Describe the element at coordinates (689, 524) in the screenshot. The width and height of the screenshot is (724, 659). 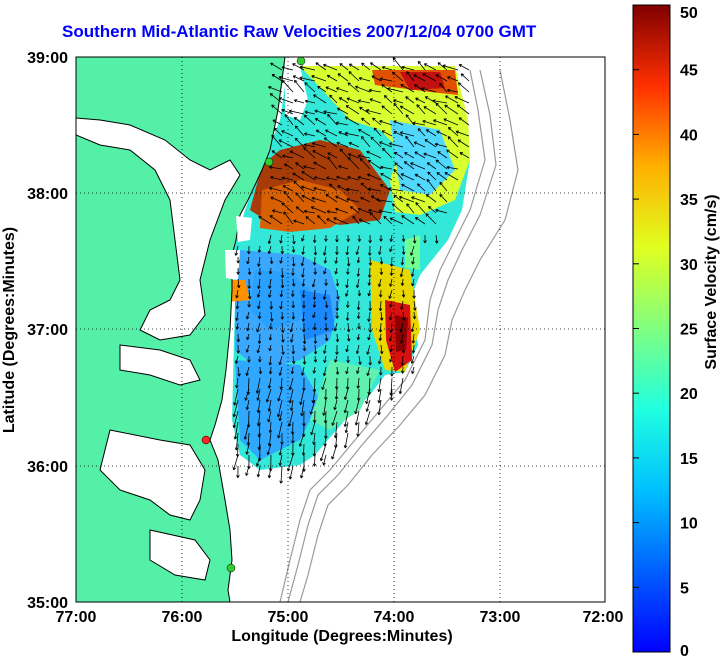
I see `colorbar-tick-label: 10` at that location.